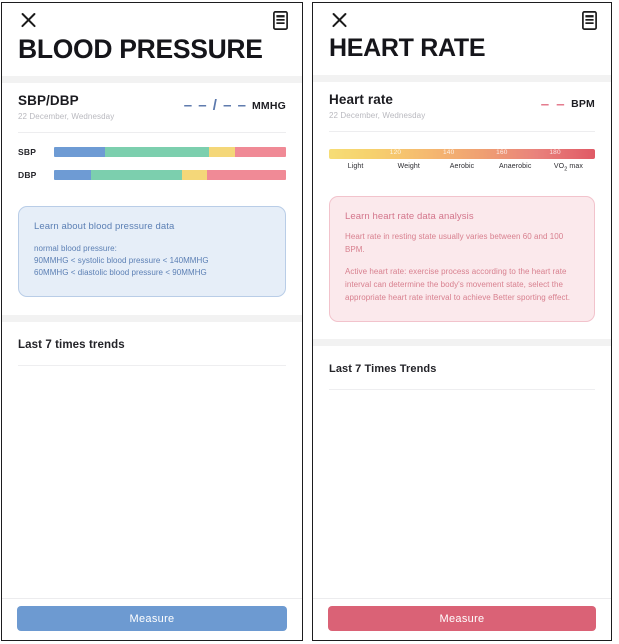  I want to click on metric-name: Heart rate, so click(361, 99).